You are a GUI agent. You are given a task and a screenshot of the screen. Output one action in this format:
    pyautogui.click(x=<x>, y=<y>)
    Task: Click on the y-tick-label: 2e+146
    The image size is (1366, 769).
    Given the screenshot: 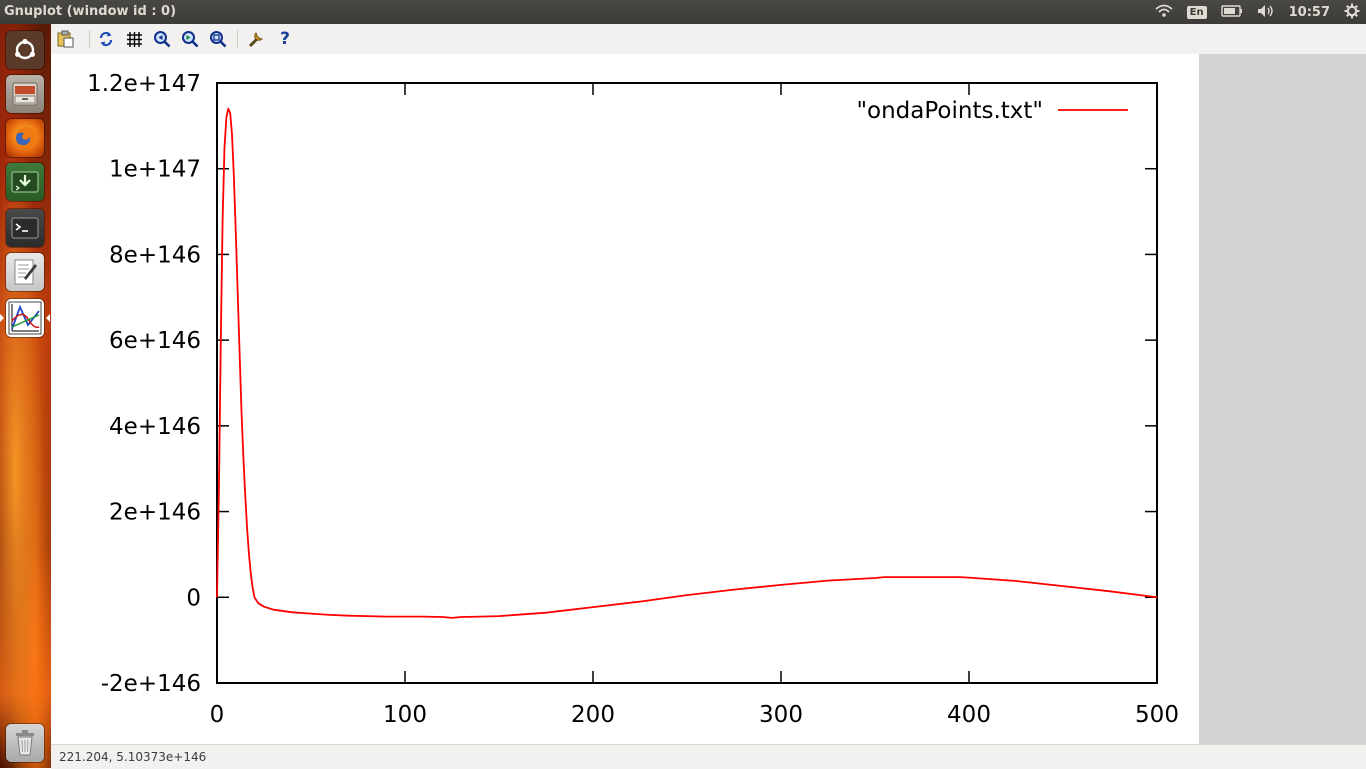 What is the action you would take?
    pyautogui.click(x=155, y=513)
    